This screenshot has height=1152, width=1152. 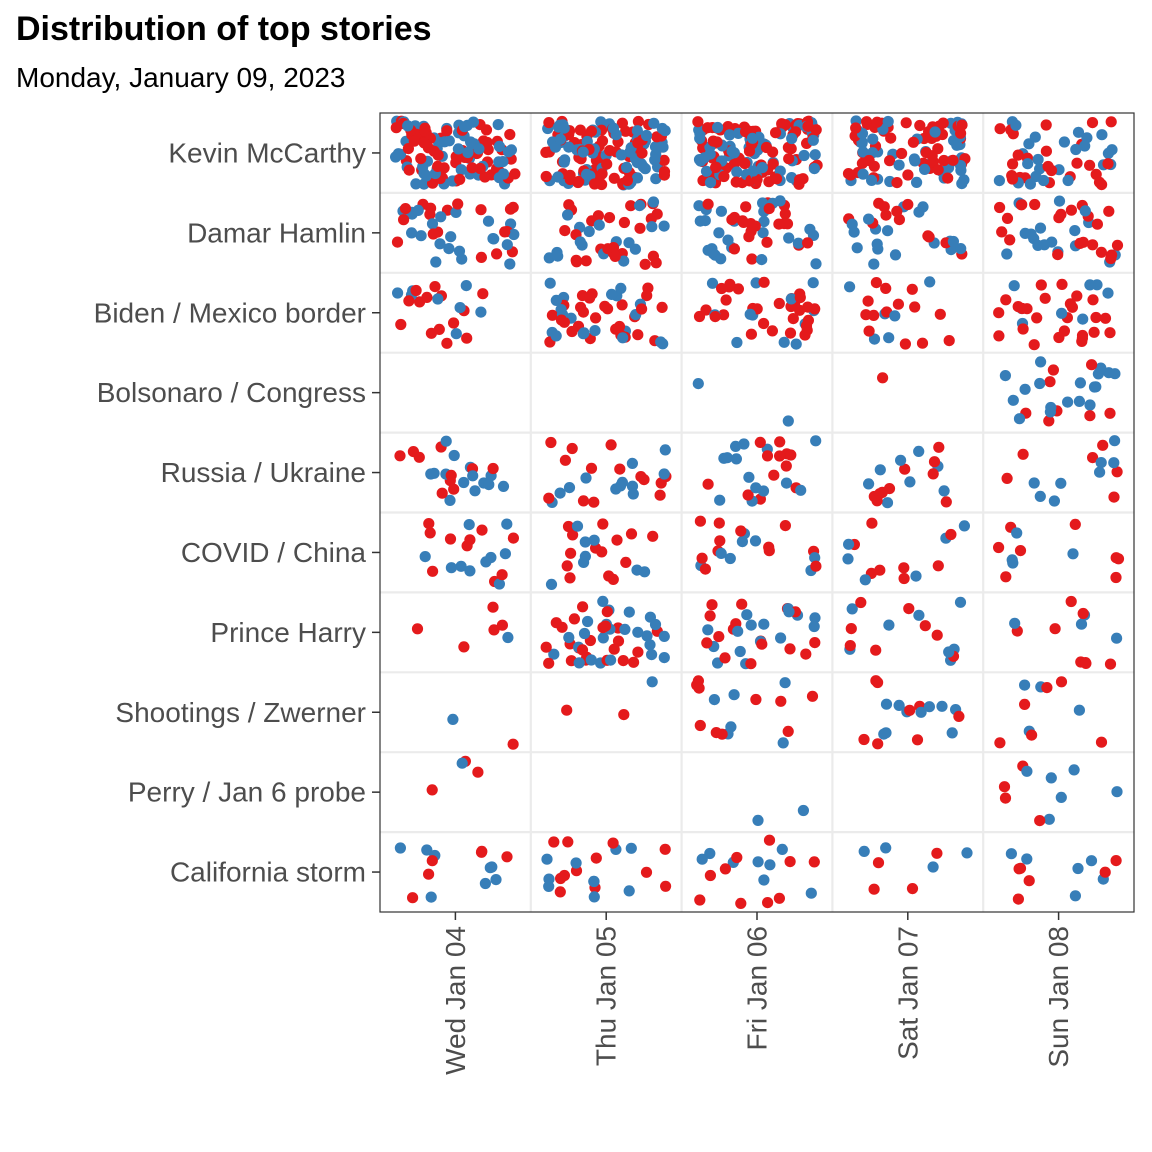 I want to click on y-tick-label: California storm, so click(x=268, y=872).